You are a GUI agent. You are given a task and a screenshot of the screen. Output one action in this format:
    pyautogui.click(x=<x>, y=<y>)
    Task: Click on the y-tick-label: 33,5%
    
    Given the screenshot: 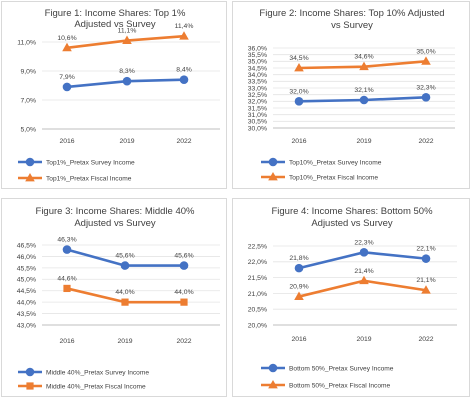 What is the action you would take?
    pyautogui.click(x=257, y=82)
    